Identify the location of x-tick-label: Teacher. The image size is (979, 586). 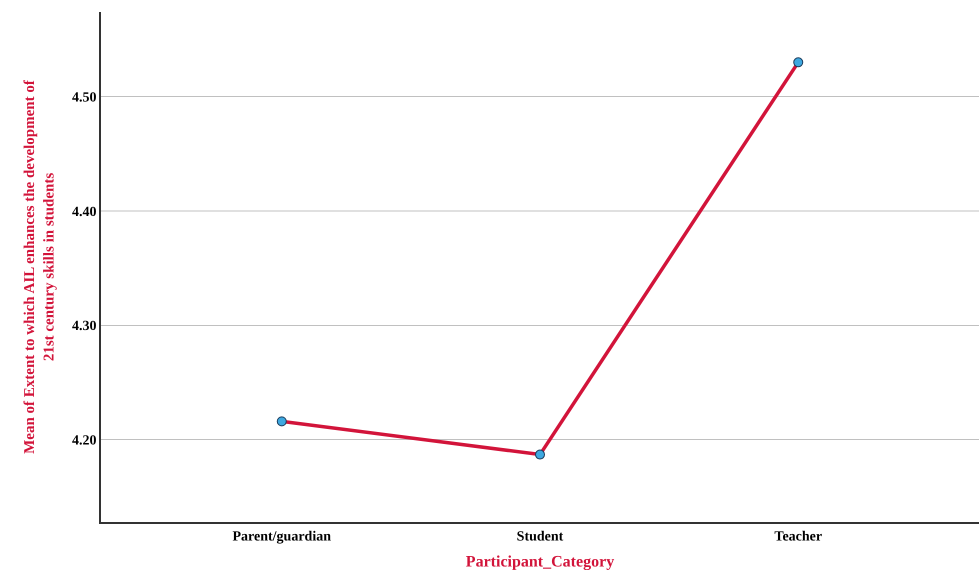
(798, 537).